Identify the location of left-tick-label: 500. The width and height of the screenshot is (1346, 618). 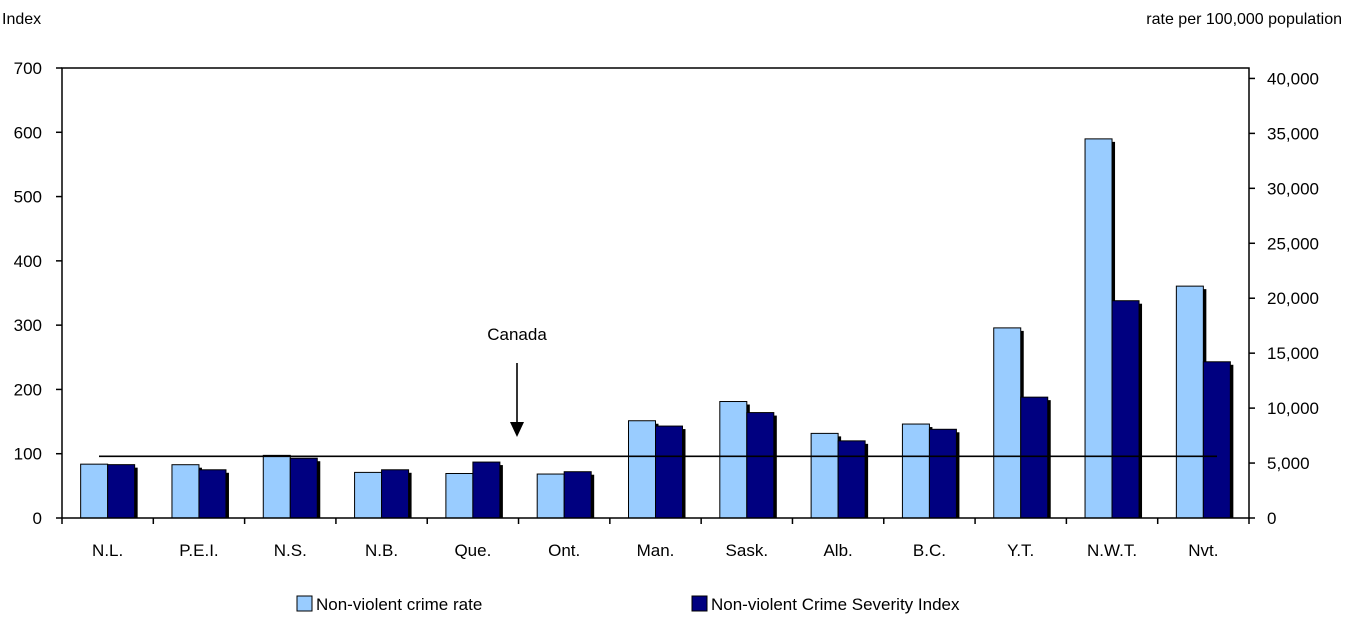
(28, 197).